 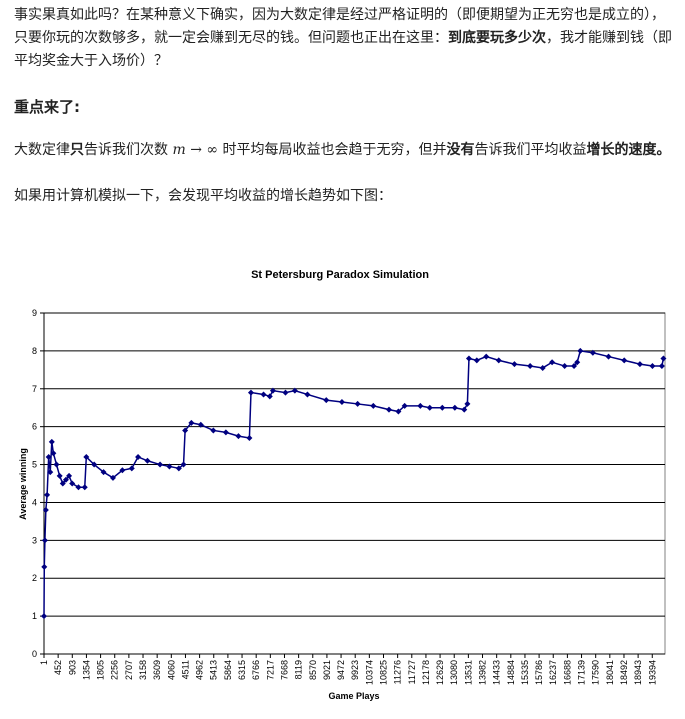 I want to click on x-tick-label: 18943, so click(x=638, y=672).